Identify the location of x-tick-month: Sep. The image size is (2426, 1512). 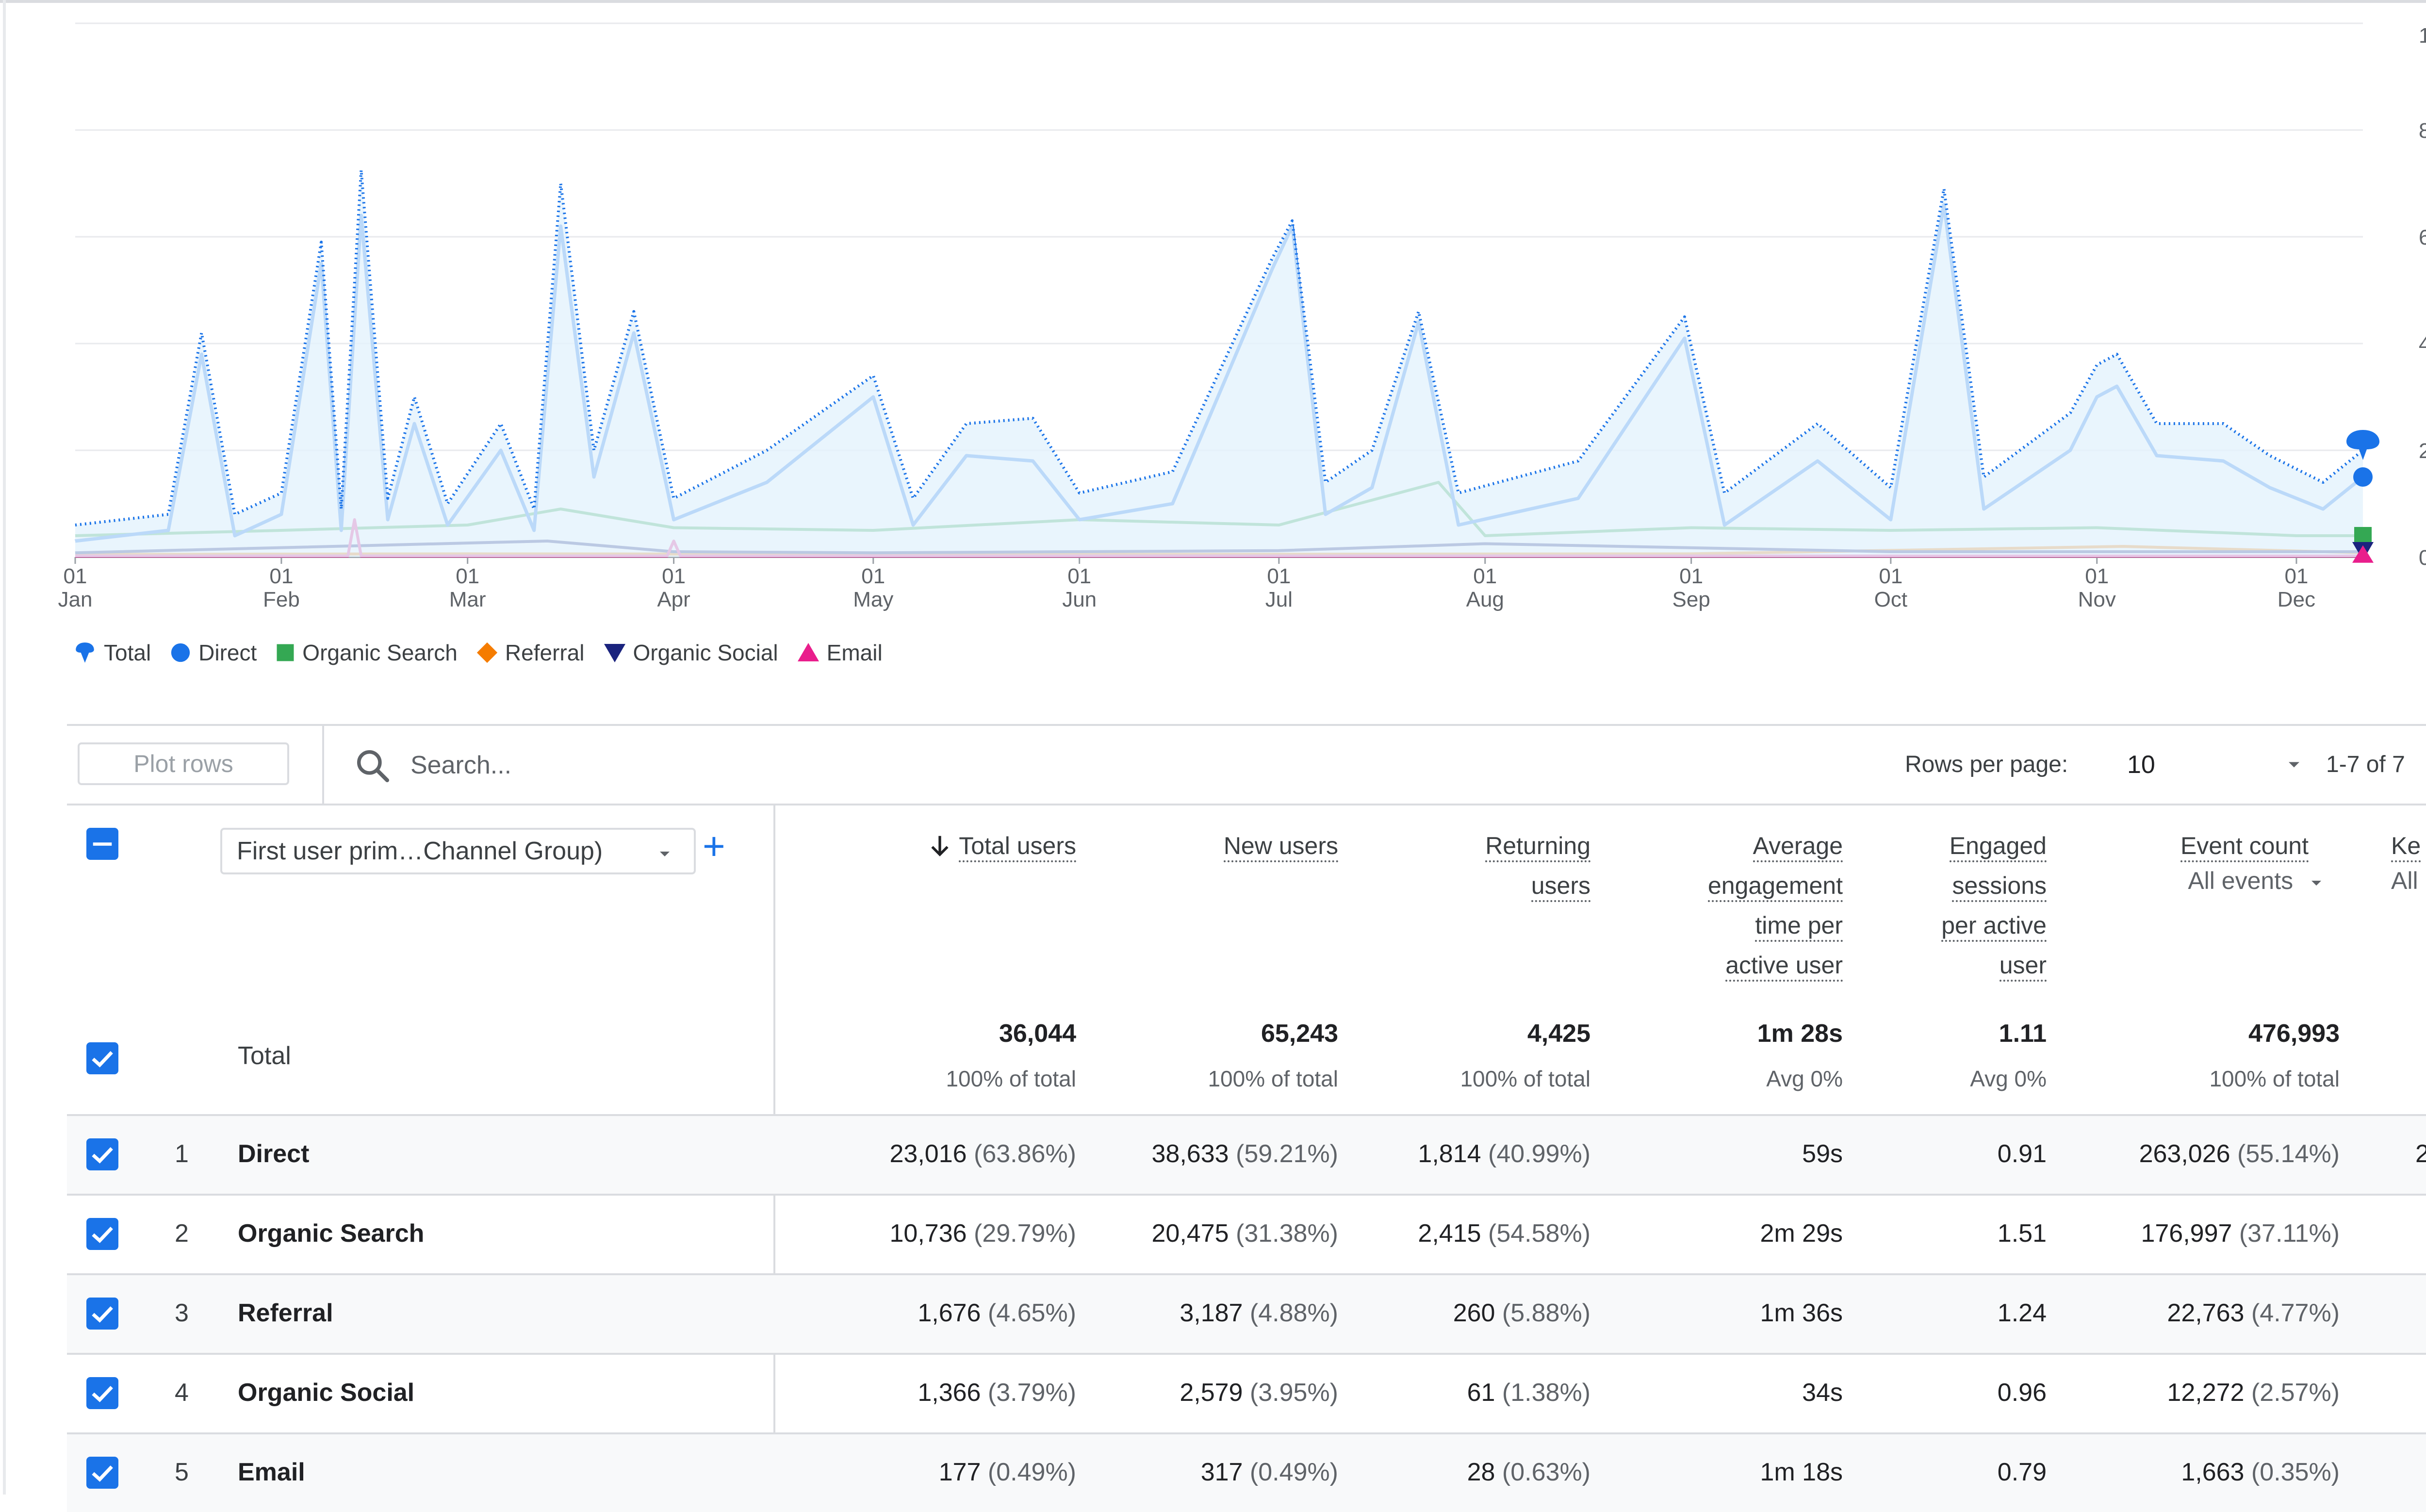
(1691, 599).